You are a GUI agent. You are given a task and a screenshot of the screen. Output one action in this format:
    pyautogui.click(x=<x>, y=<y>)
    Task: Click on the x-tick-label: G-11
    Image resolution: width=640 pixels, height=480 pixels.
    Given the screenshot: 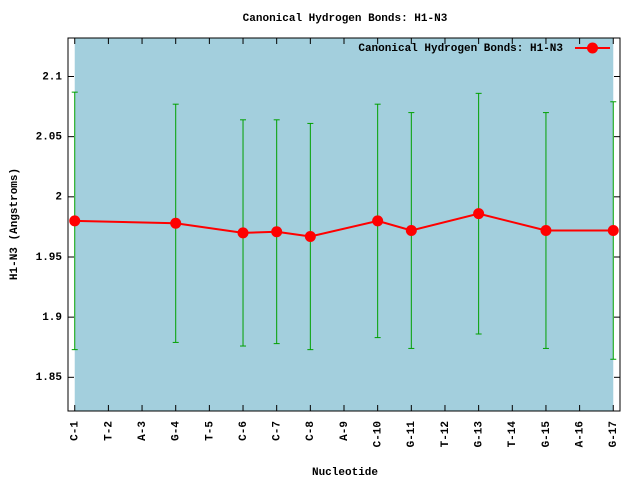 What is the action you would take?
    pyautogui.click(x=412, y=434)
    